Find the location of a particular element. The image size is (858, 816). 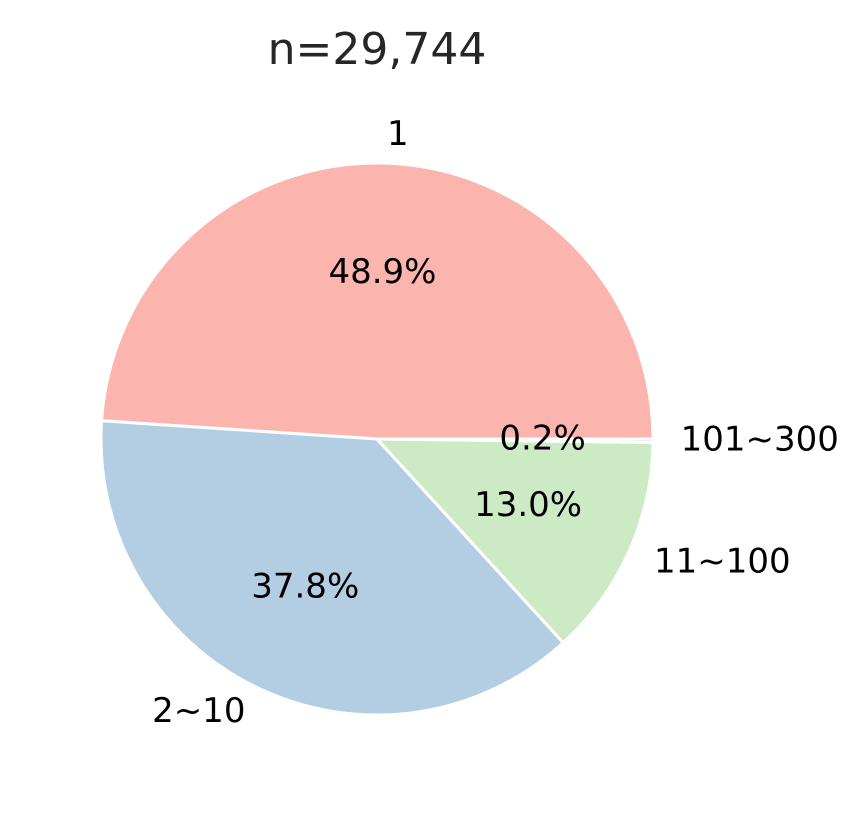

percent-label: 0.2% is located at coordinates (542, 439).